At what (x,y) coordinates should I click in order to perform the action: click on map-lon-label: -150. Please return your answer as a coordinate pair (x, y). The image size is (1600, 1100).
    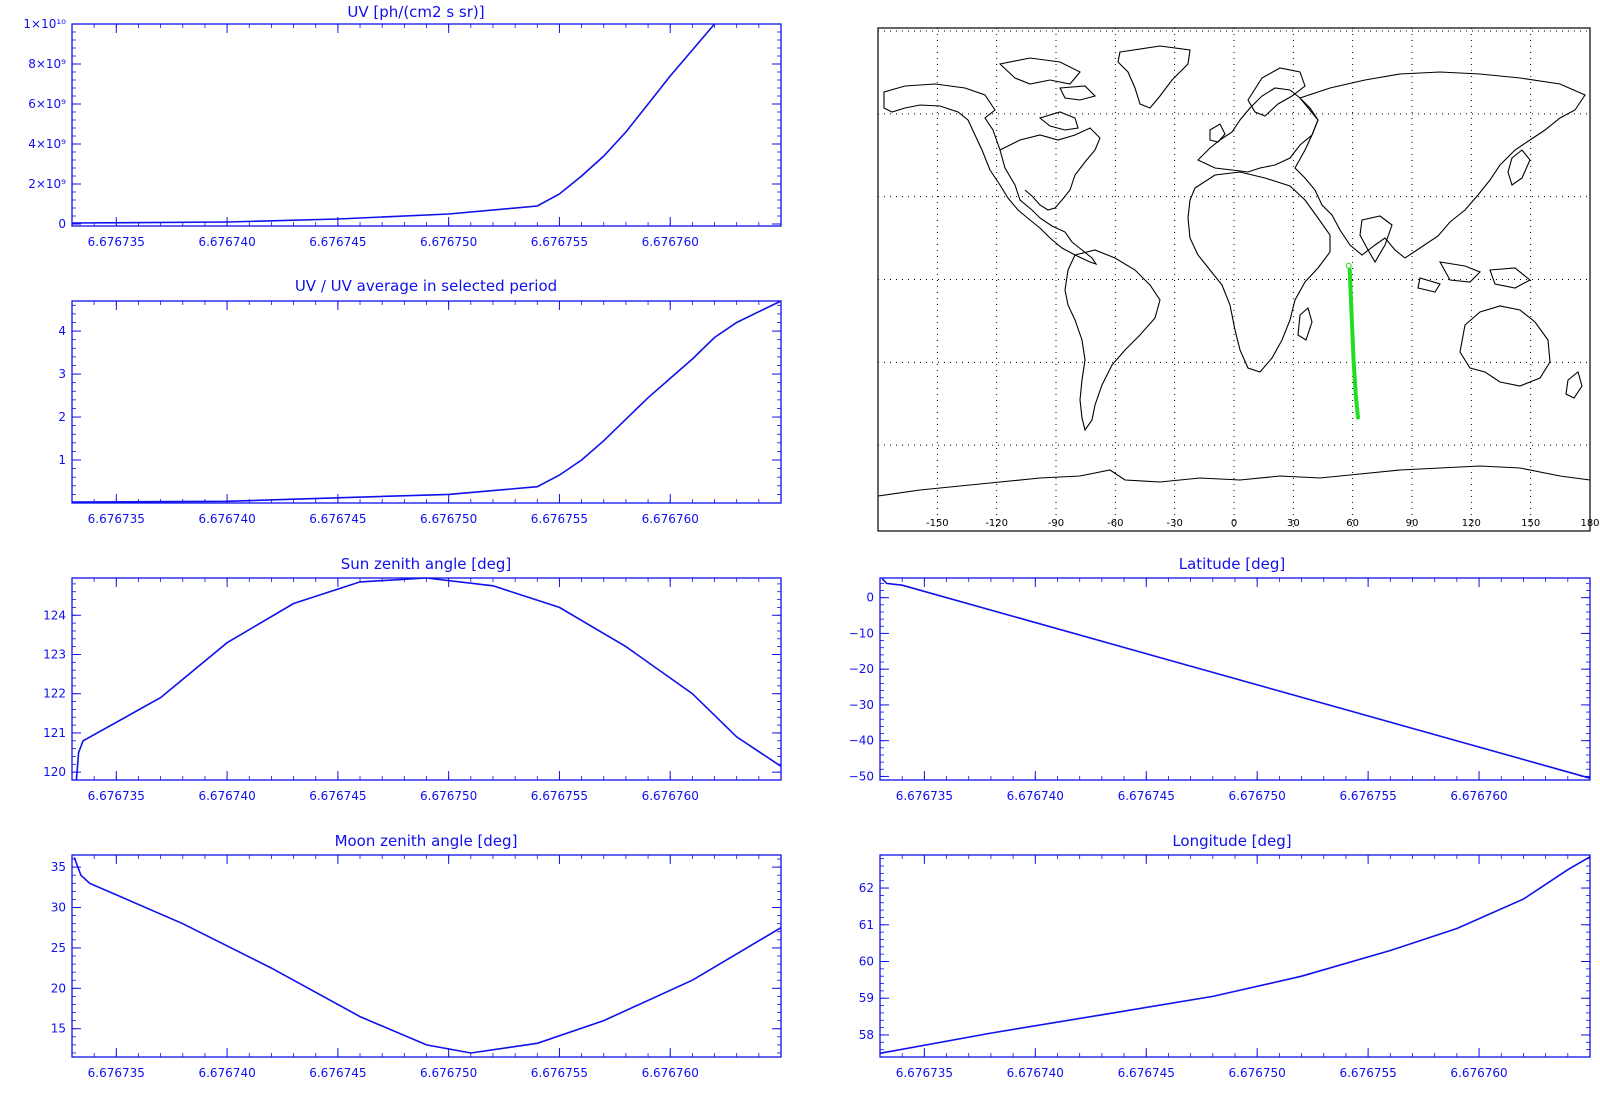
    Looking at the image, I should click on (937, 523).